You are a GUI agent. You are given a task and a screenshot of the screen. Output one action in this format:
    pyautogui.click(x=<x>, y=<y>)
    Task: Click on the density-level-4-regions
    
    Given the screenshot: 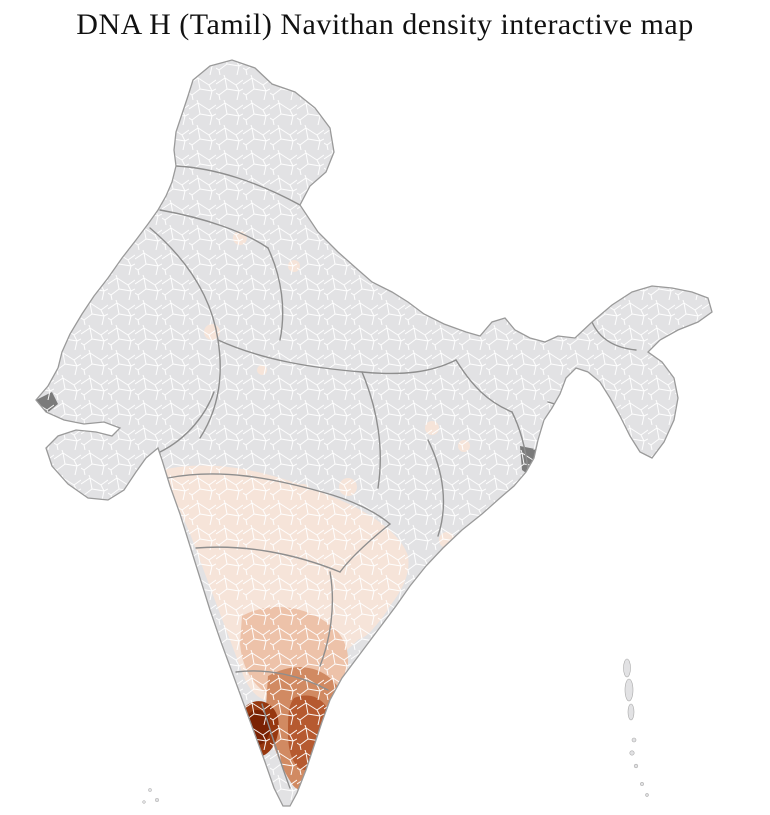 What is the action you would take?
    pyautogui.click(x=310, y=733)
    